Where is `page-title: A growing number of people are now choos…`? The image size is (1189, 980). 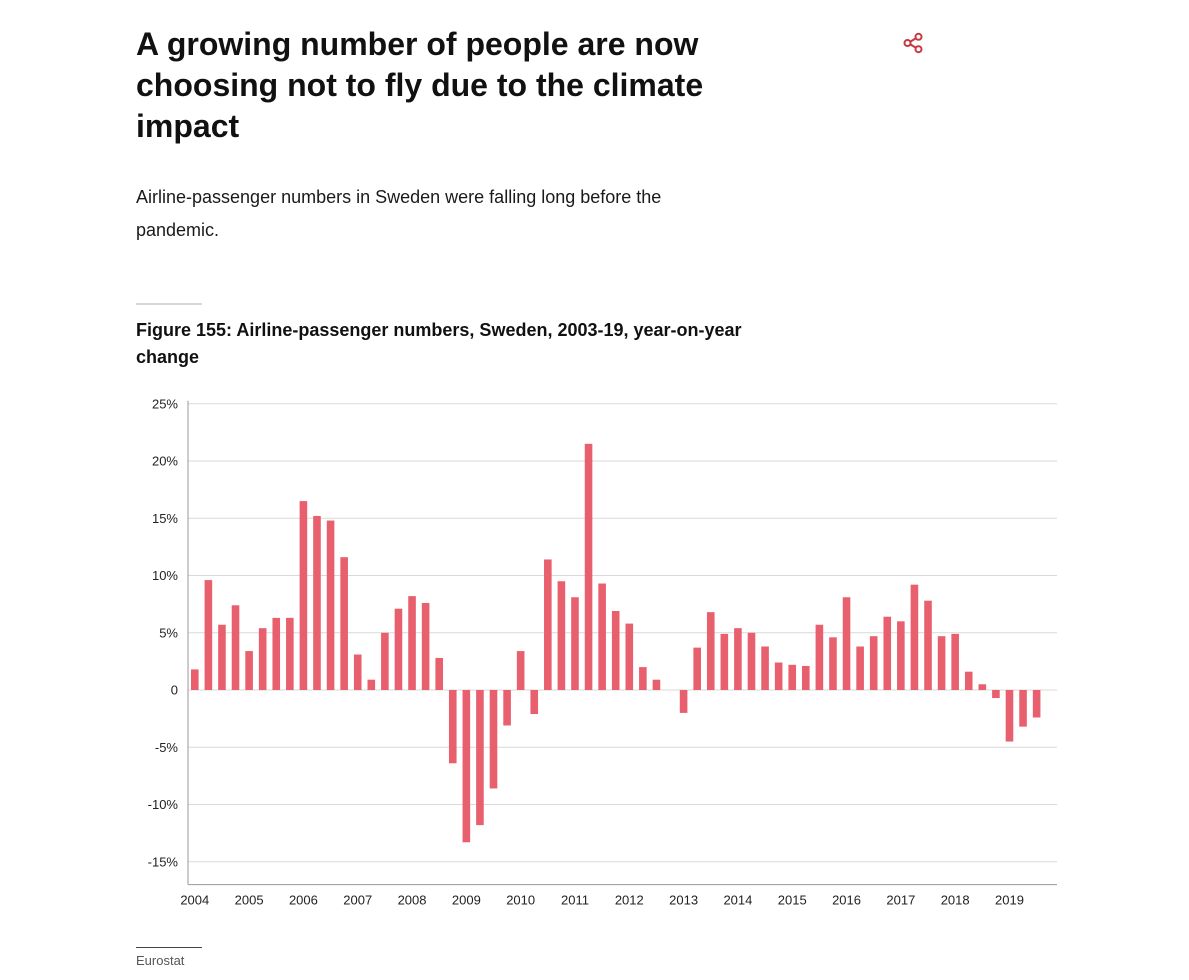 page-title: A growing number of people are now choos… is located at coordinates (420, 85).